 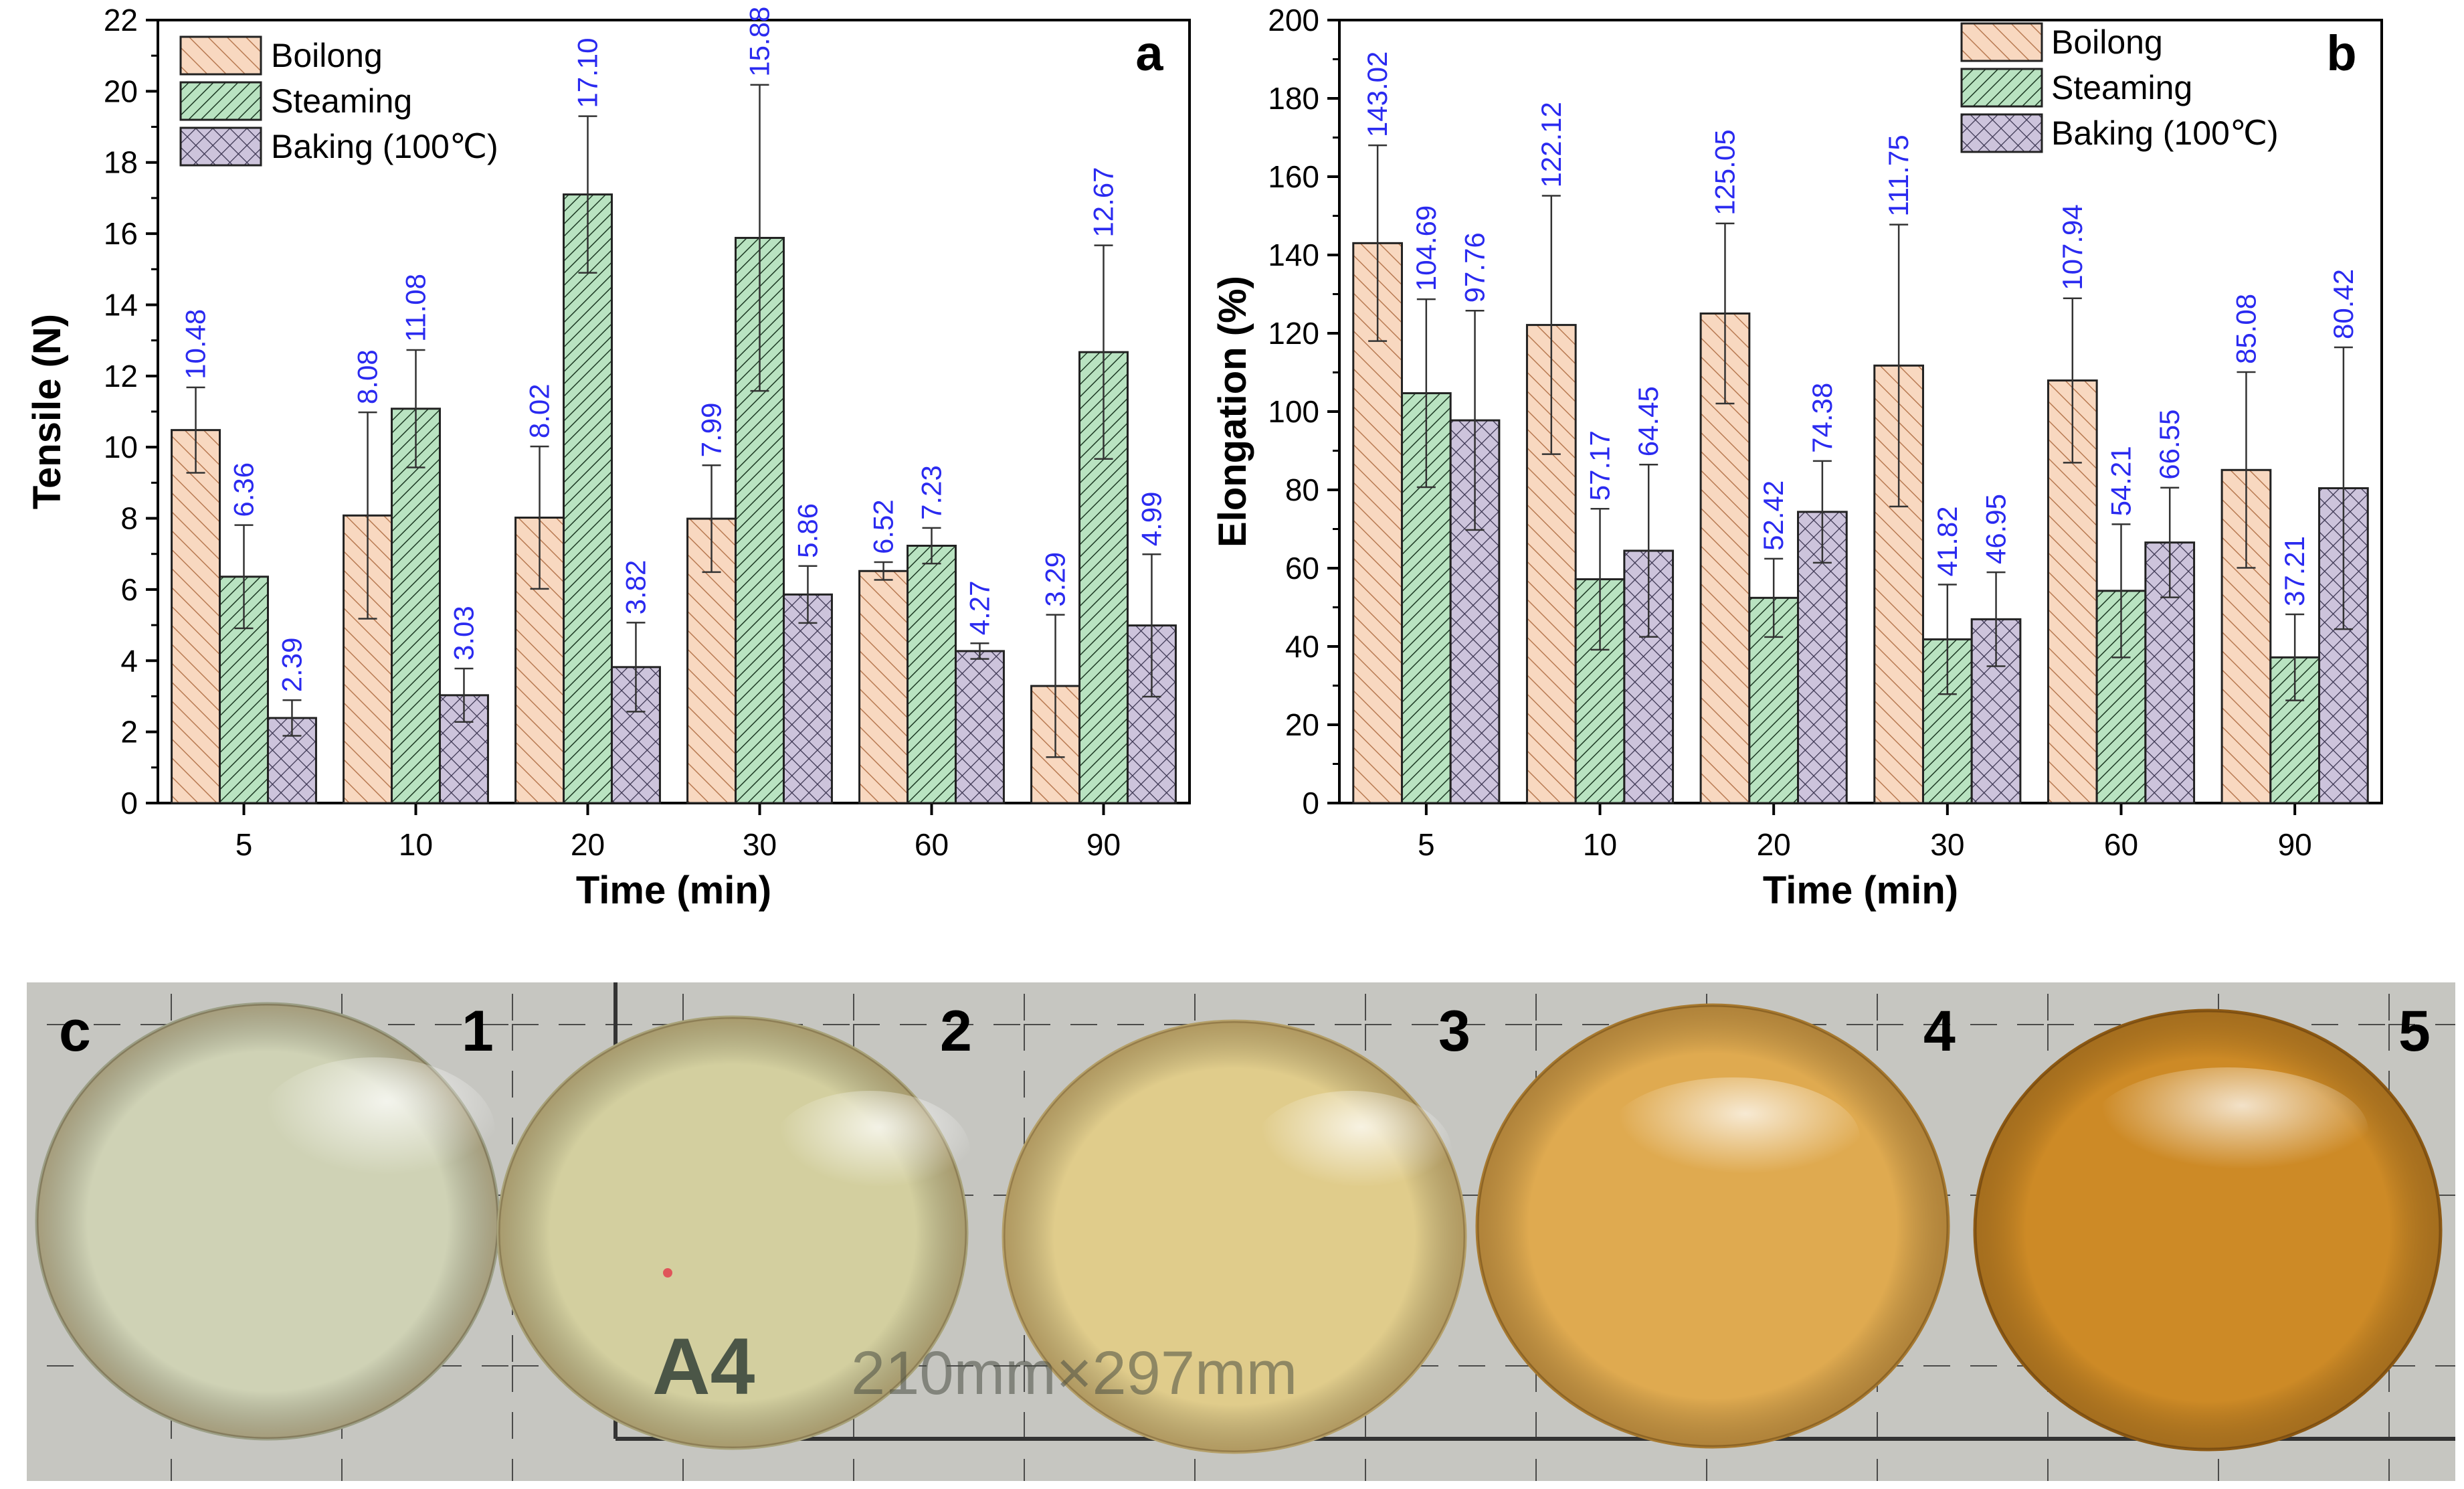 What do you see at coordinates (1600, 465) in the screenshot?
I see `elongation-bar-steaming-10-value-label: 57.17` at bounding box center [1600, 465].